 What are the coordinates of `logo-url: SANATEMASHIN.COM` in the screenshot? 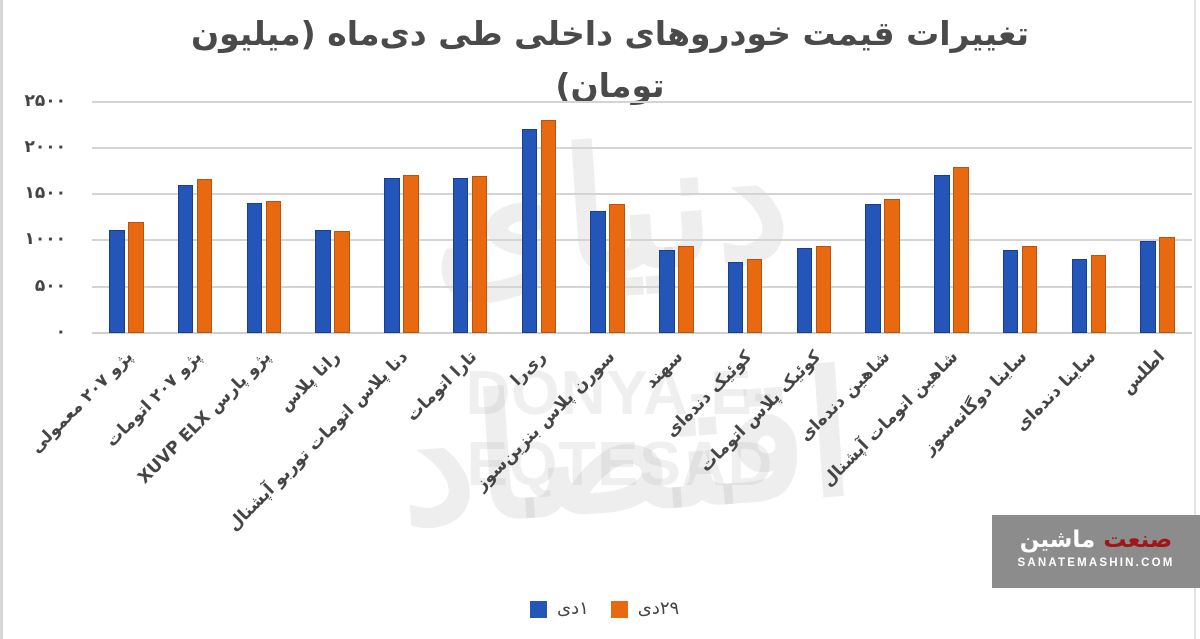 It's located at (1096, 563).